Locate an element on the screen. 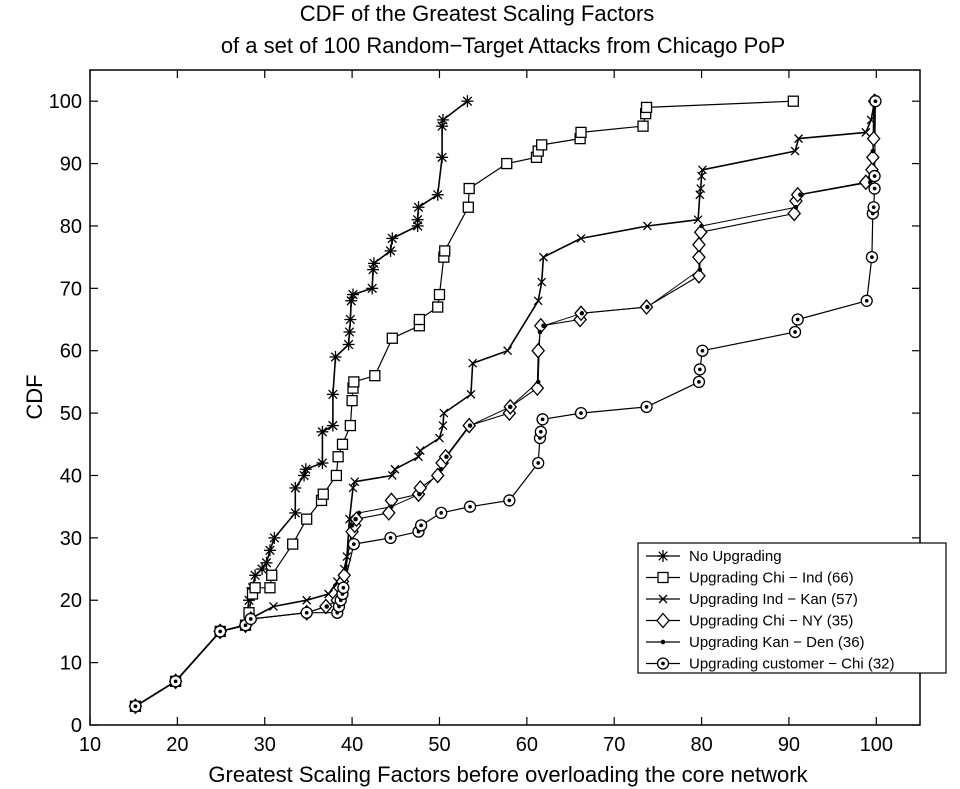  legend-entry: Upgrading Kan − Den (36) is located at coordinates (755, 642).